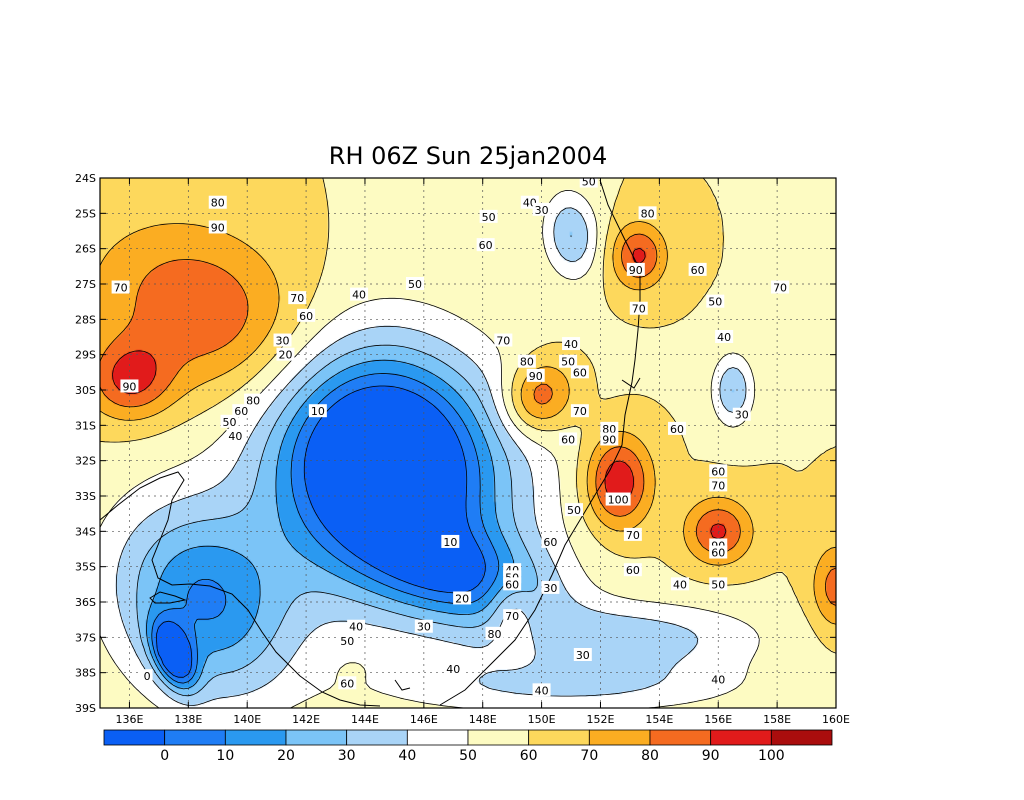 This screenshot has width=1024, height=800. I want to click on x-tick-label: 140E, so click(247, 719).